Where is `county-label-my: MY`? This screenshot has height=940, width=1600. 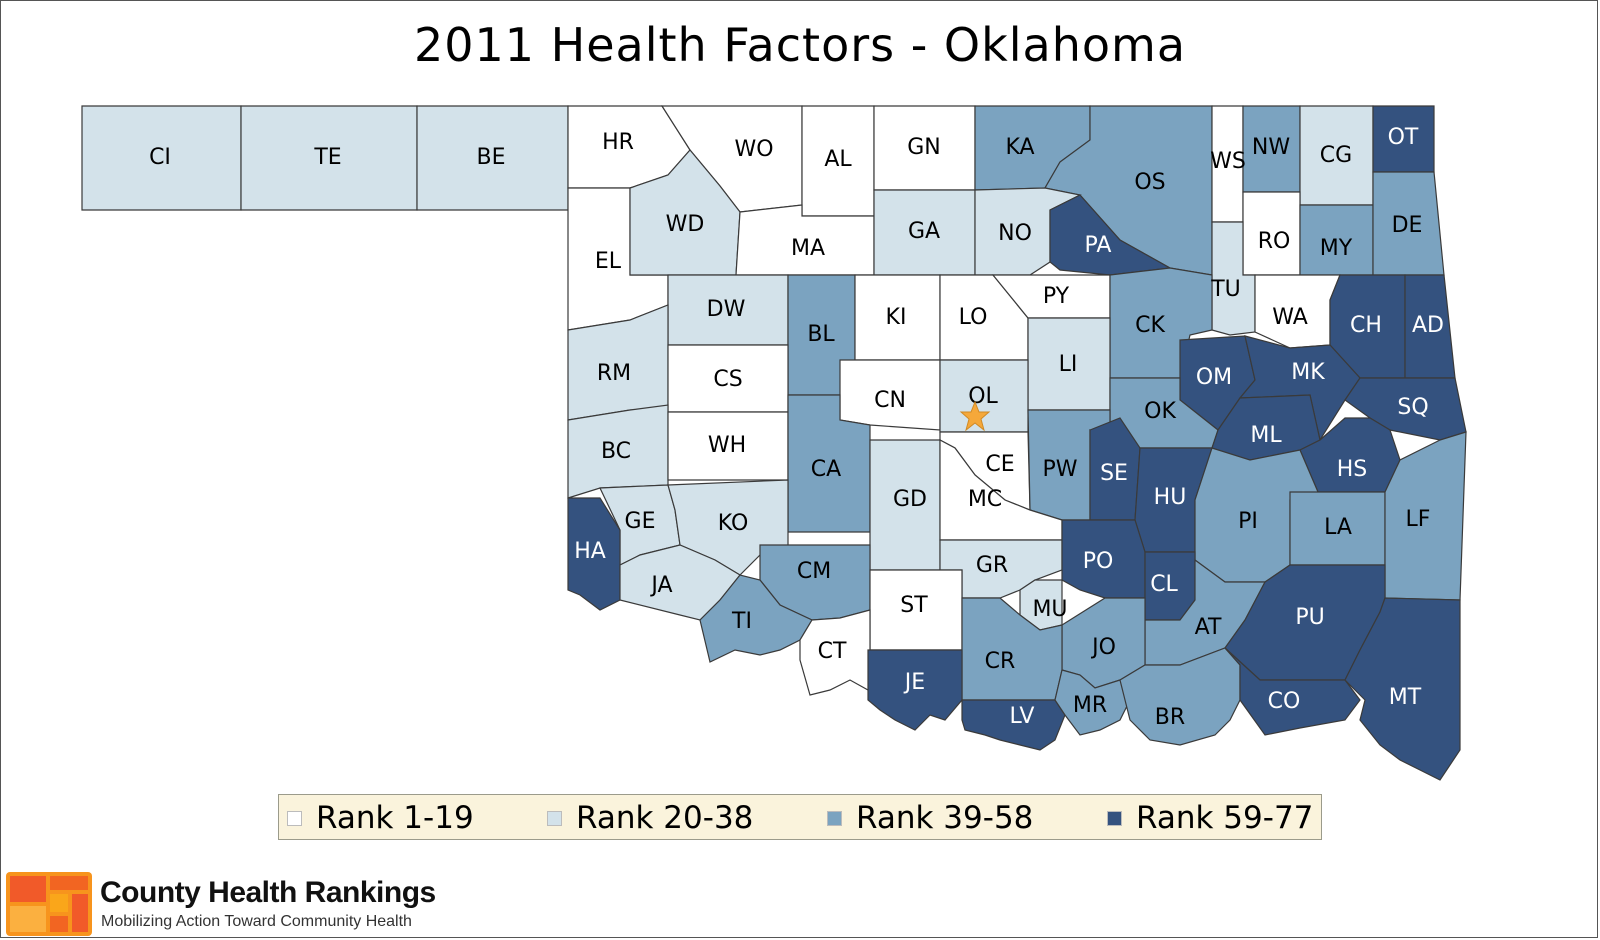
county-label-my: MY is located at coordinates (1336, 248).